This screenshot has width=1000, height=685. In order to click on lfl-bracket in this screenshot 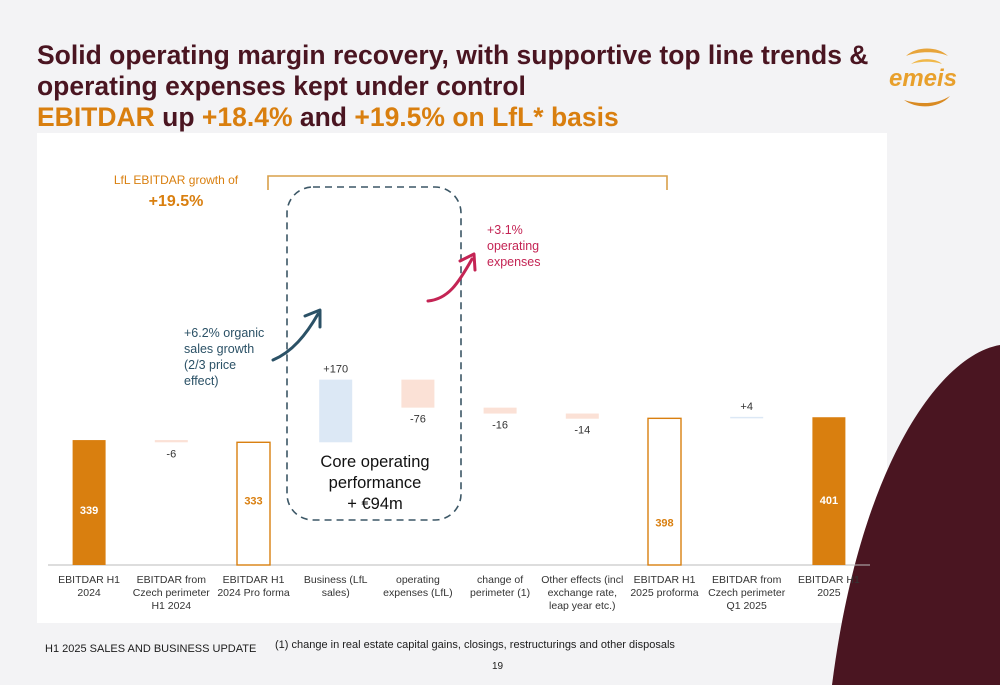, I will do `click(467, 182)`.